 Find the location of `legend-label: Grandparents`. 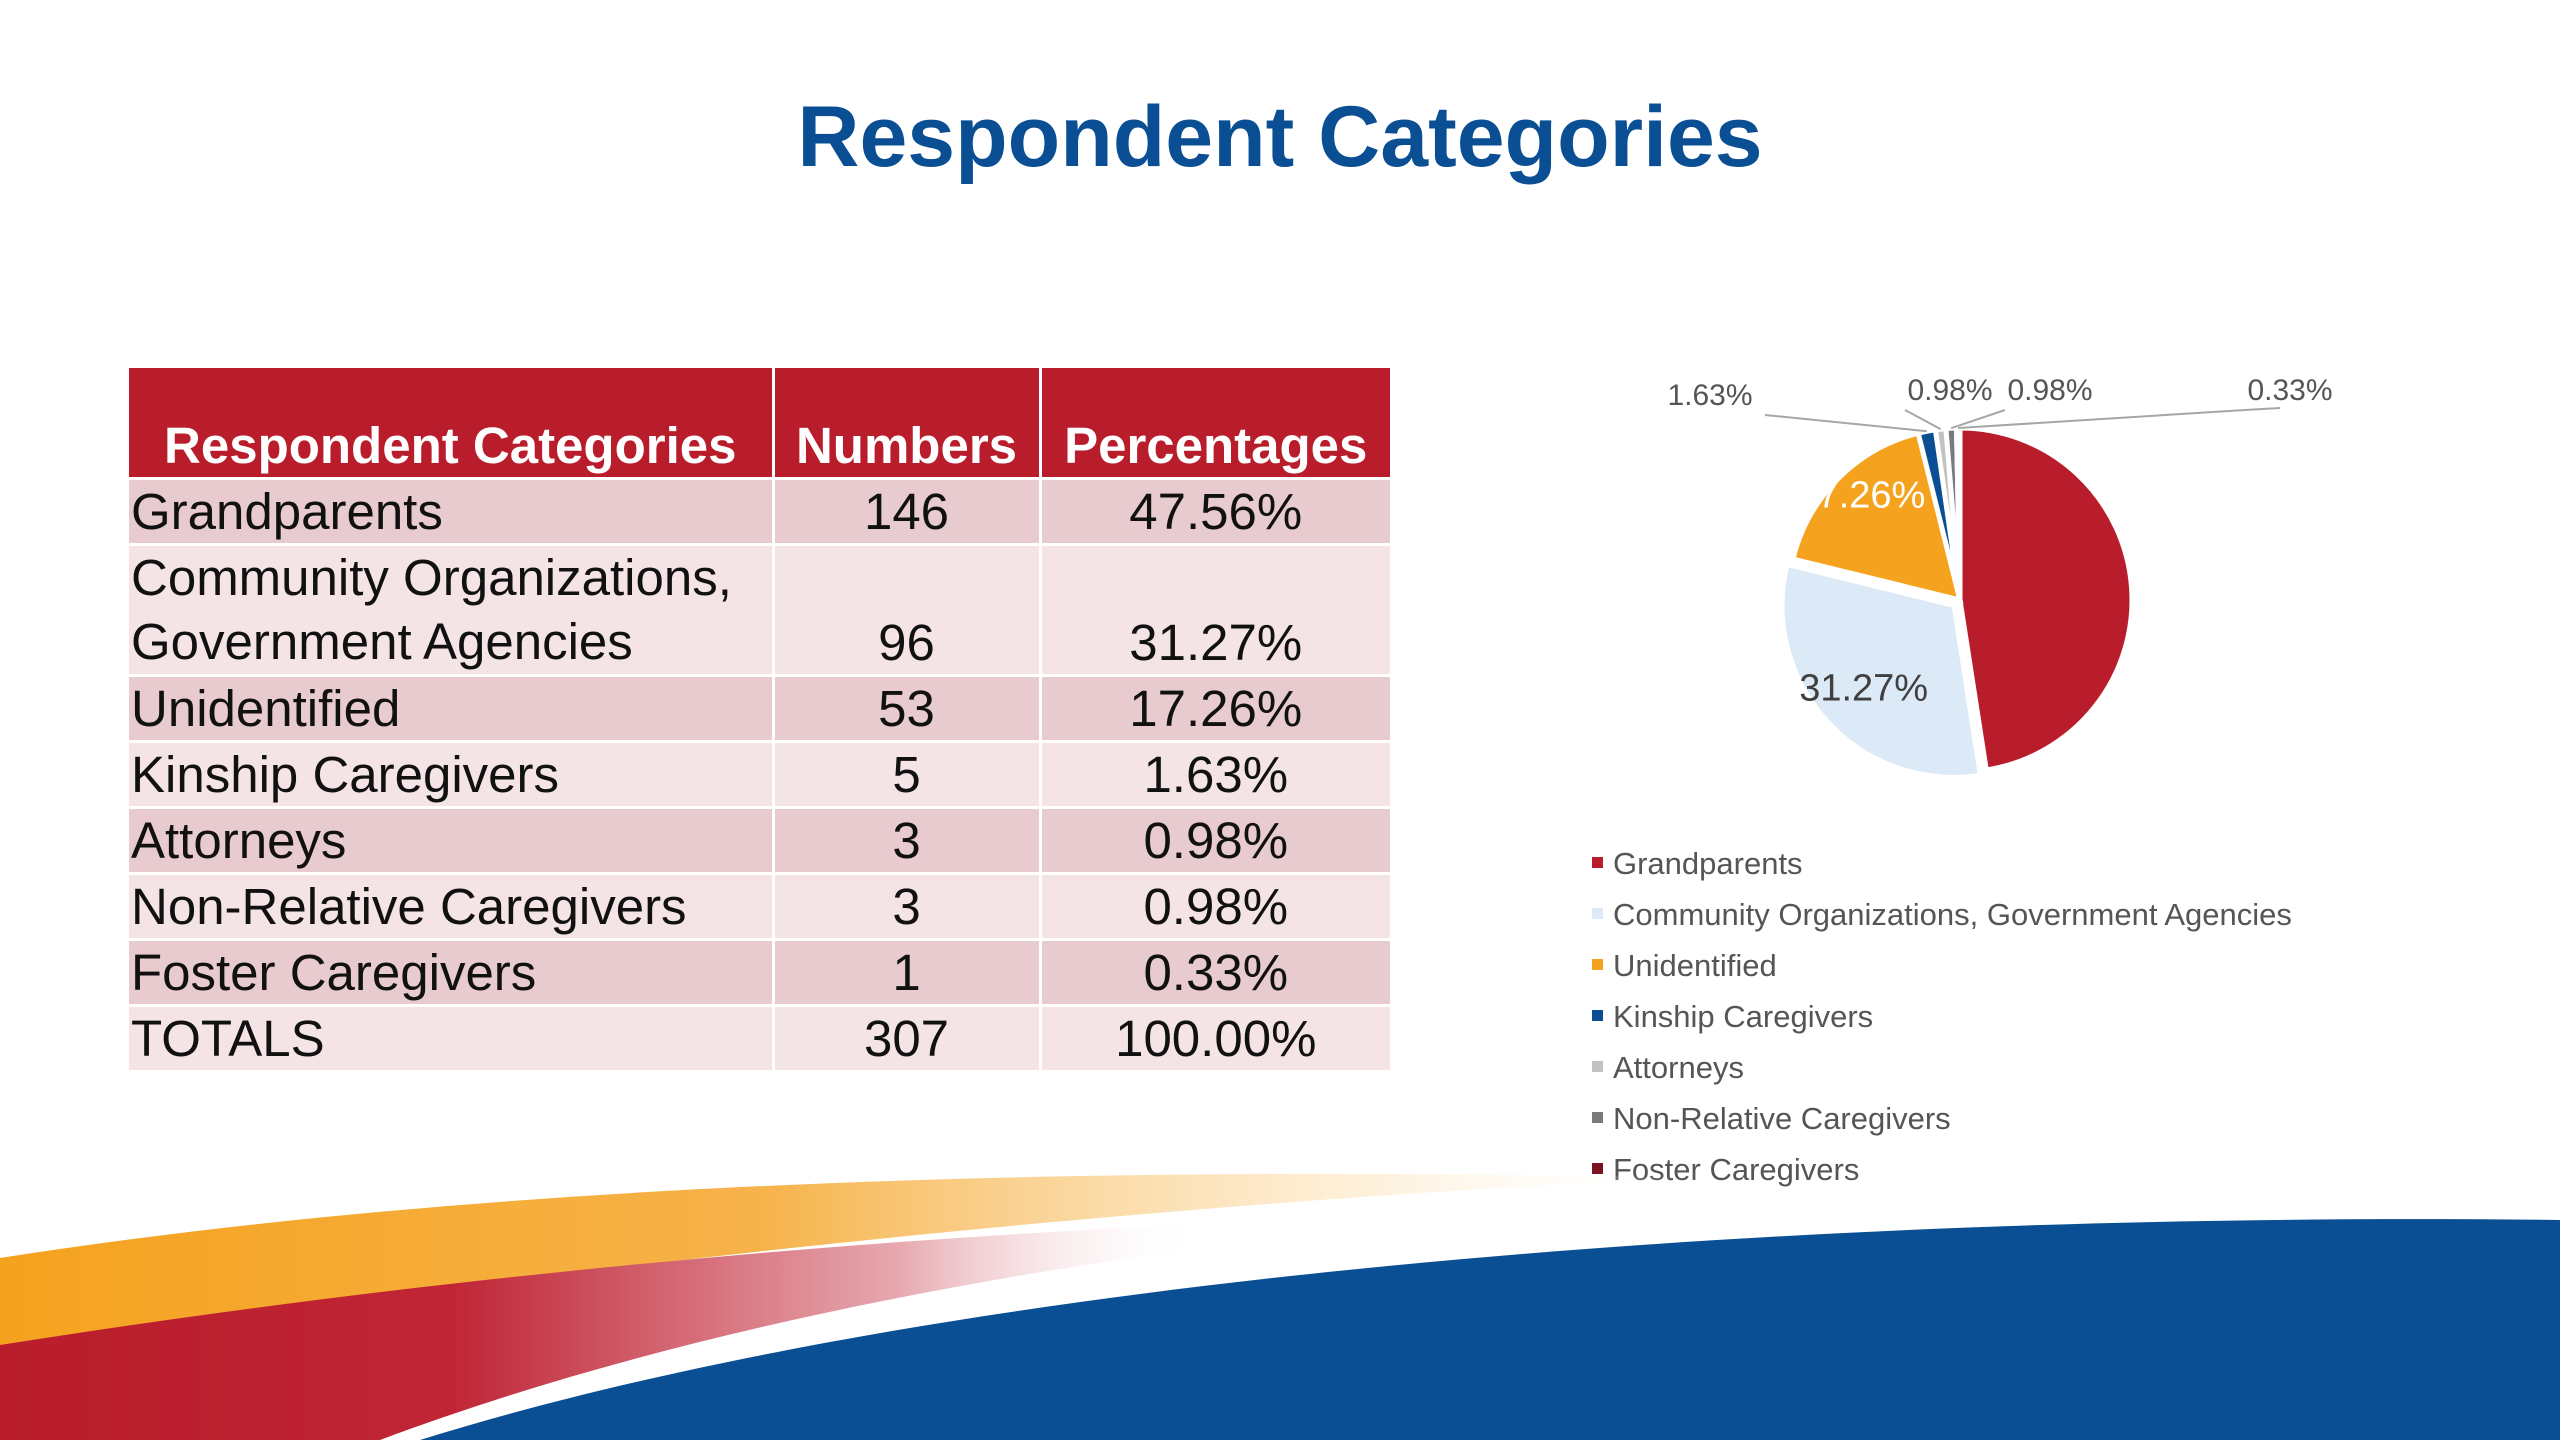

legend-label: Grandparents is located at coordinates (1708, 863).